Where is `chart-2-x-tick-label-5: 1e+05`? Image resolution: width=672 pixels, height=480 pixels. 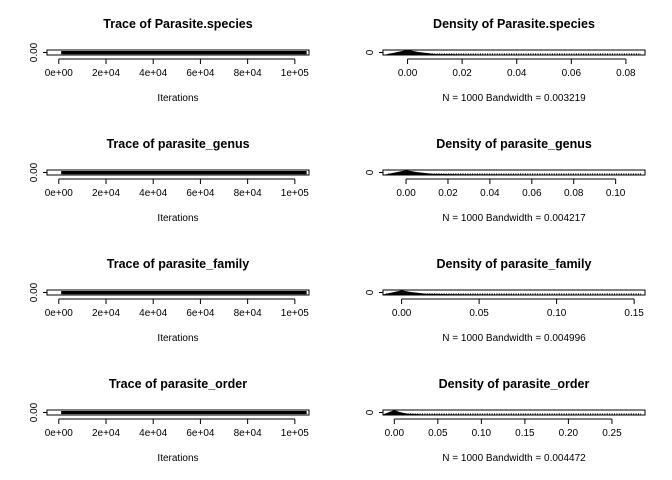 chart-2-x-tick-label-5: 1e+05 is located at coordinates (295, 193).